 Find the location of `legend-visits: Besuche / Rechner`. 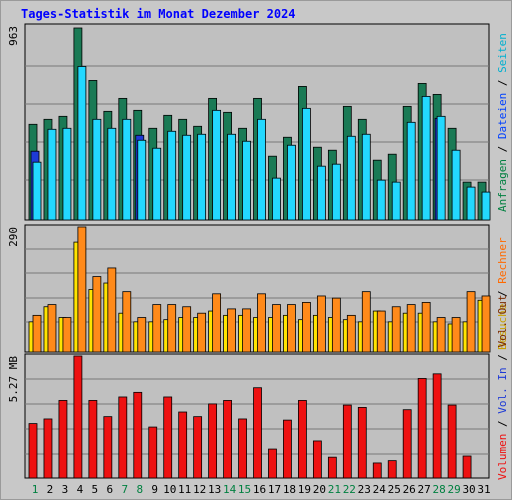

legend-visits: Besuche / Rechner is located at coordinates (502, 293).